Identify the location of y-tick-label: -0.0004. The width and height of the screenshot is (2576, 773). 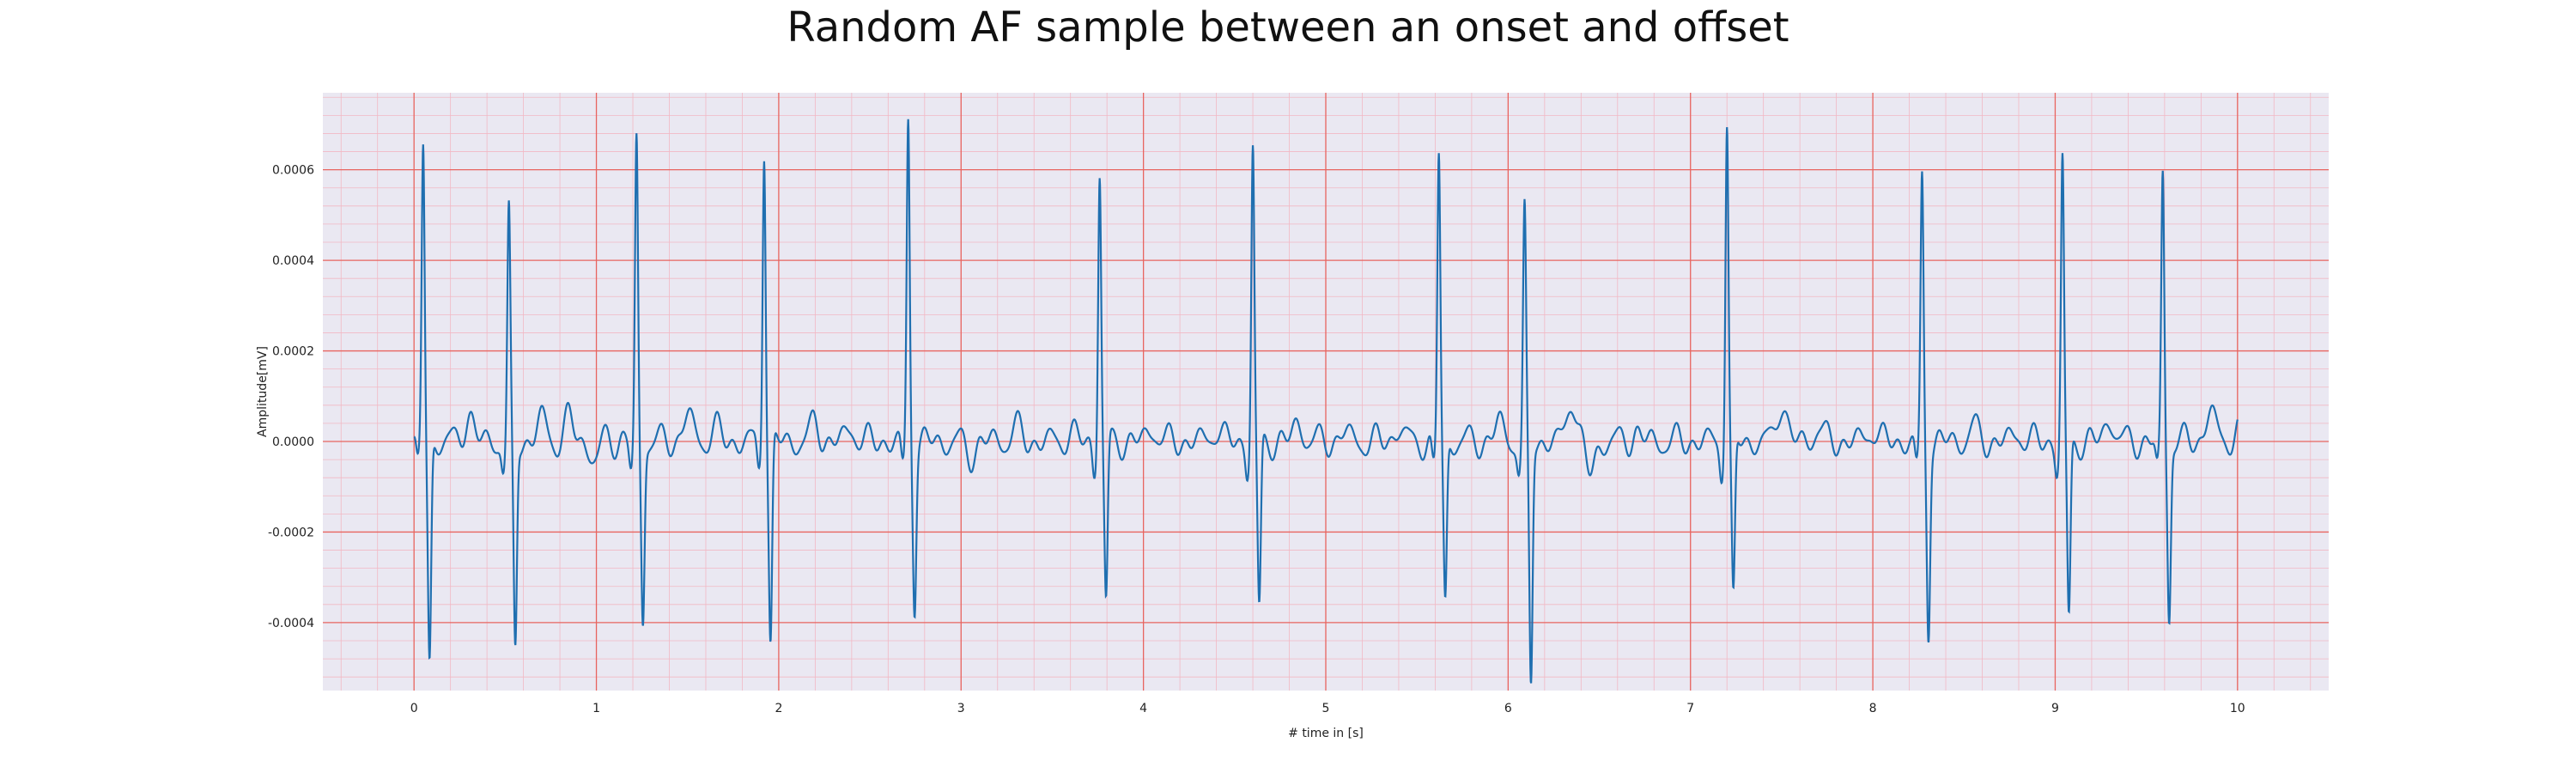
(291, 623).